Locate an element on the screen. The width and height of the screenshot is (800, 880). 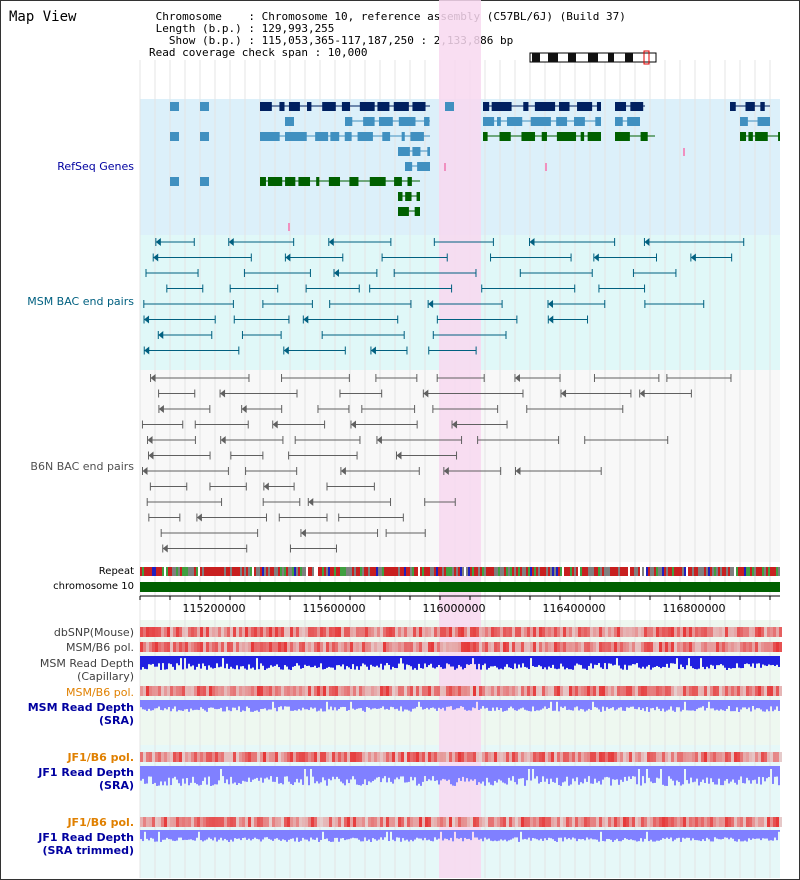
track-label-jf1-depth-sra: JF1 Read Depth is located at coordinates (86, 772).